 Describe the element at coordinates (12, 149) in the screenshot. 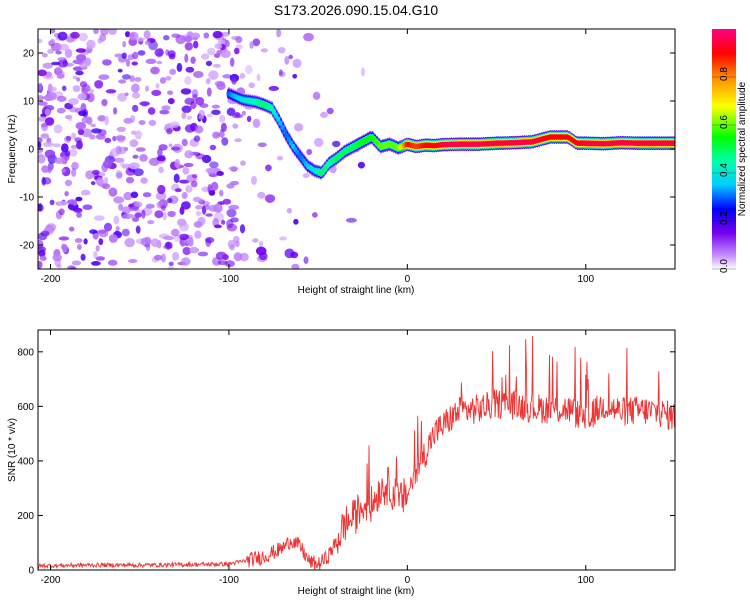

I see `spectrogram-y-label: Frequency (Hz)` at that location.